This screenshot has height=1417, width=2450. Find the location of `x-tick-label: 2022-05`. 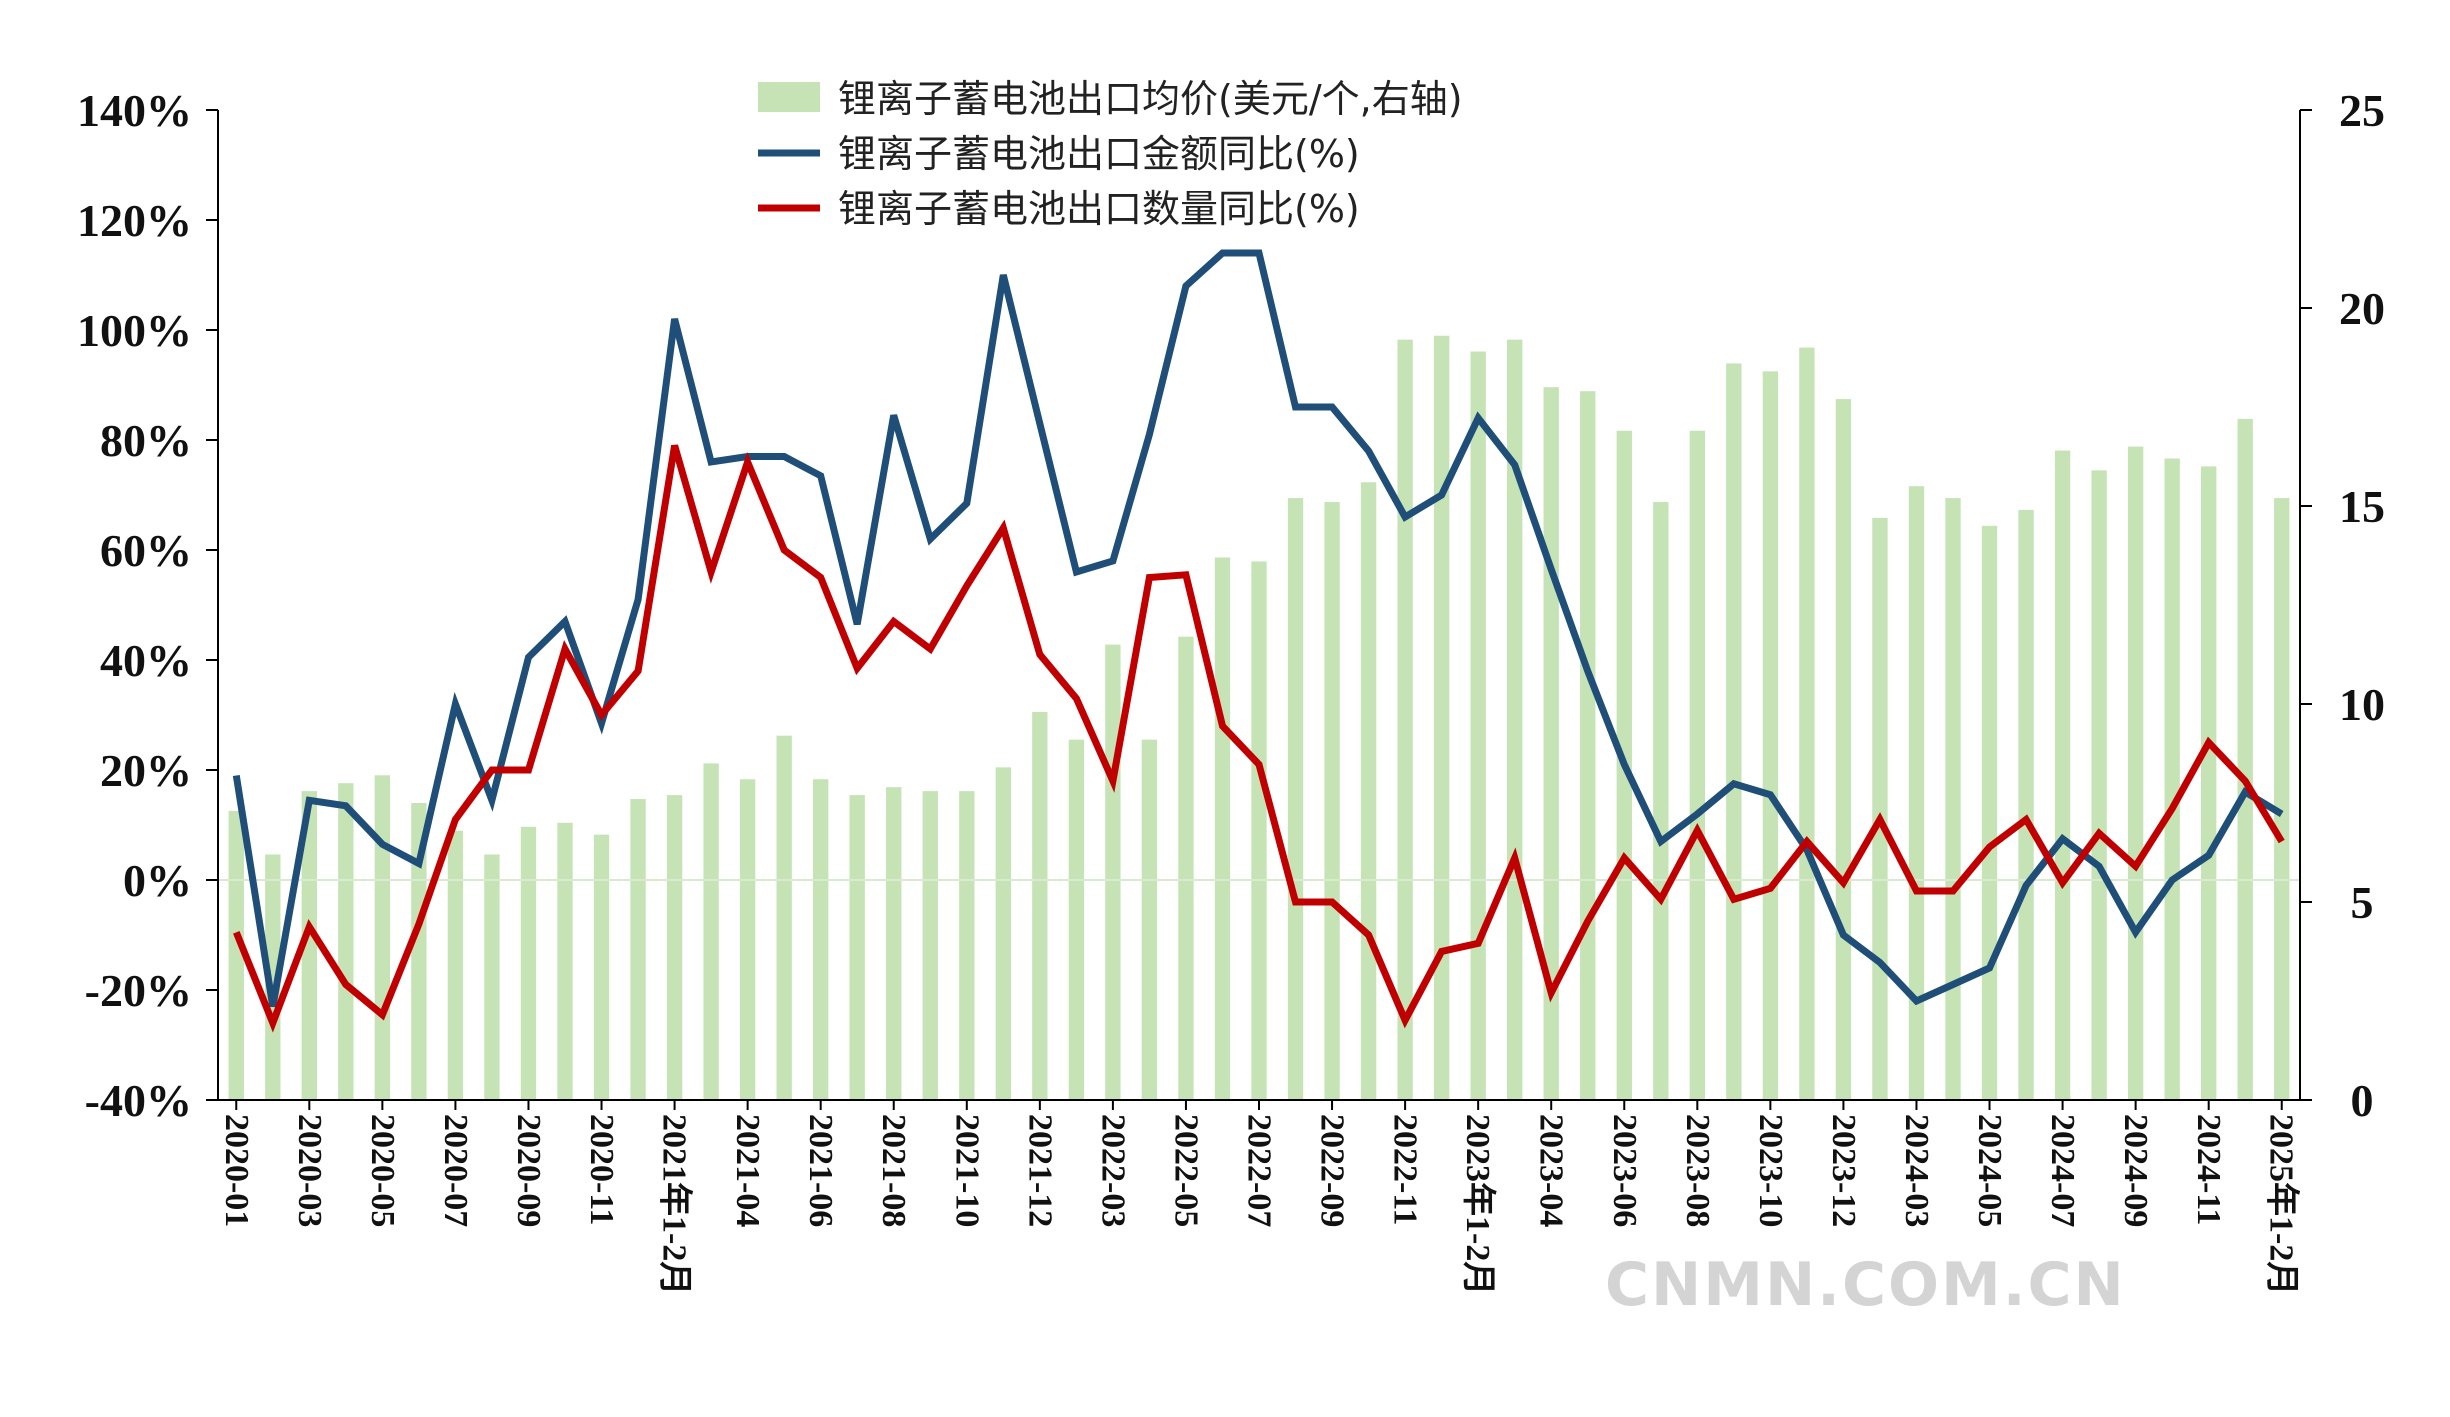

x-tick-label: 2022-05 is located at coordinates (1185, 1170).